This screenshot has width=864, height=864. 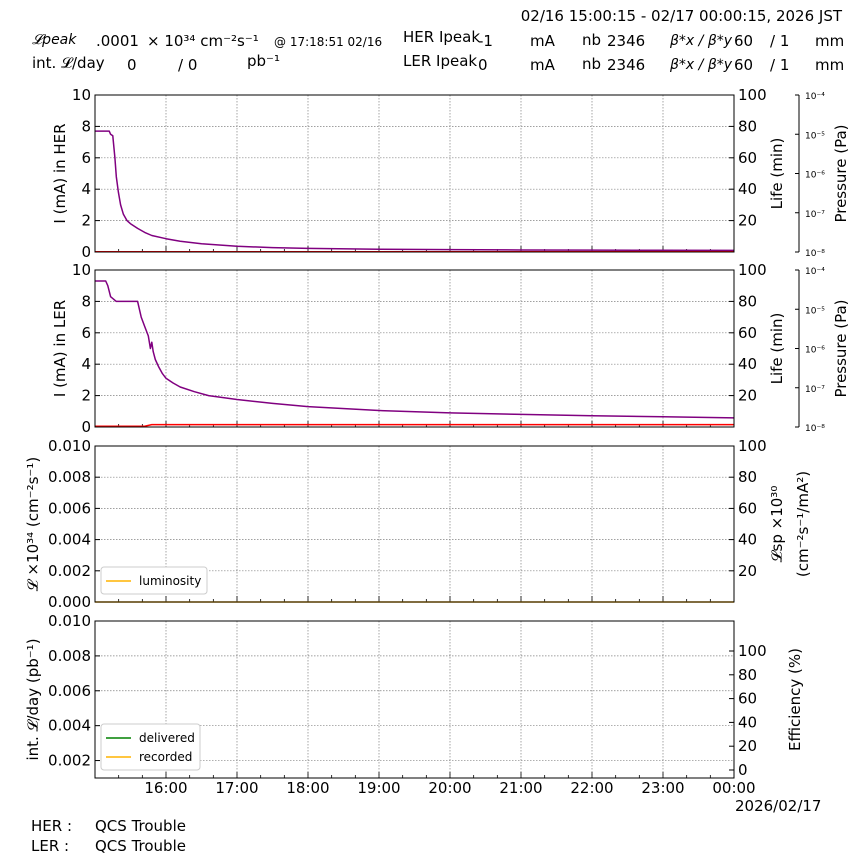 What do you see at coordinates (626, 65) in the screenshot?
I see `ler-nb-value: 2346` at bounding box center [626, 65].